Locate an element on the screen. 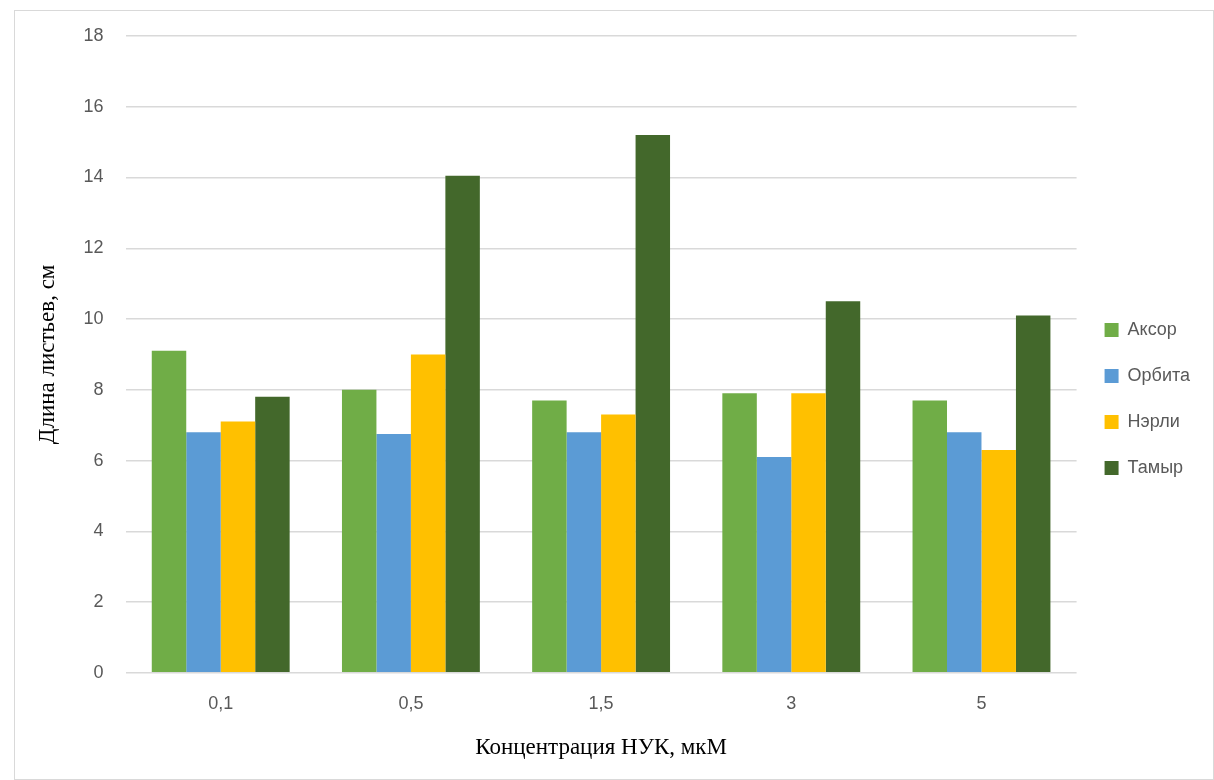  x-tick-label: 5 is located at coordinates (981, 702).